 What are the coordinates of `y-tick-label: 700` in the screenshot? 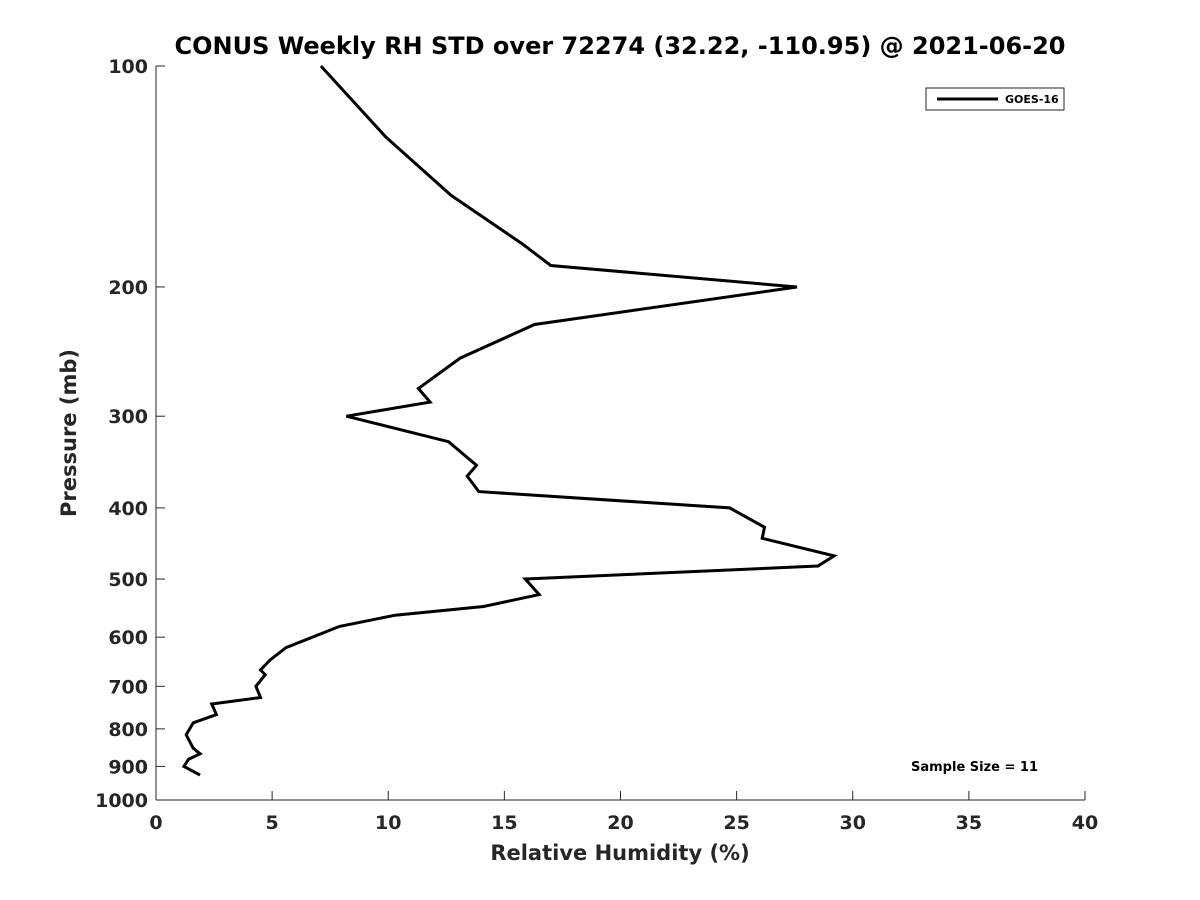 It's located at (128, 687).